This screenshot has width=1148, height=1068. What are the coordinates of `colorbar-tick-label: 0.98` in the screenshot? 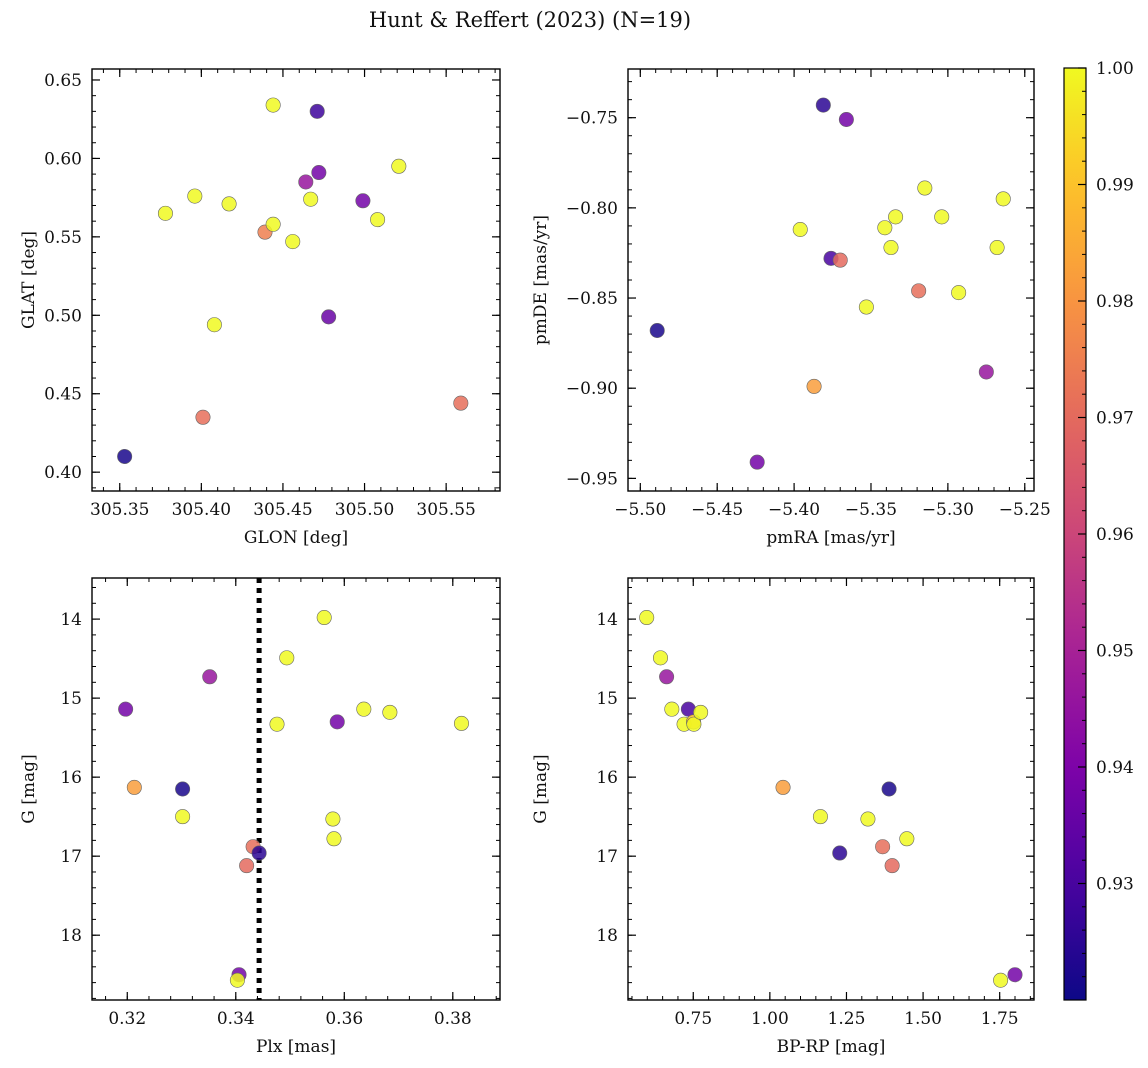 It's located at (1115, 302).